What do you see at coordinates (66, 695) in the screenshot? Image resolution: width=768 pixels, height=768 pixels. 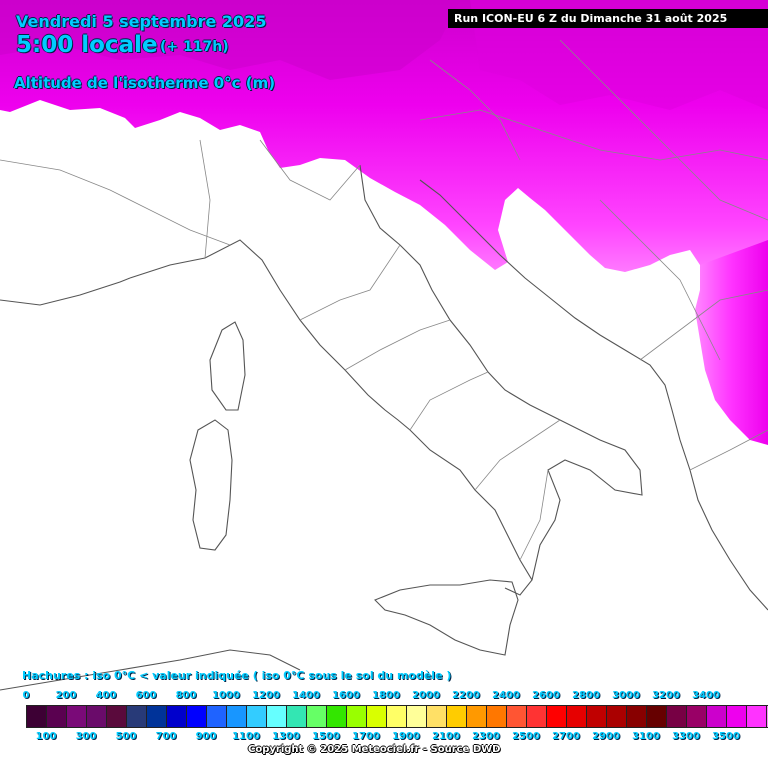 I see `colorbar-tick-upper: 200` at bounding box center [66, 695].